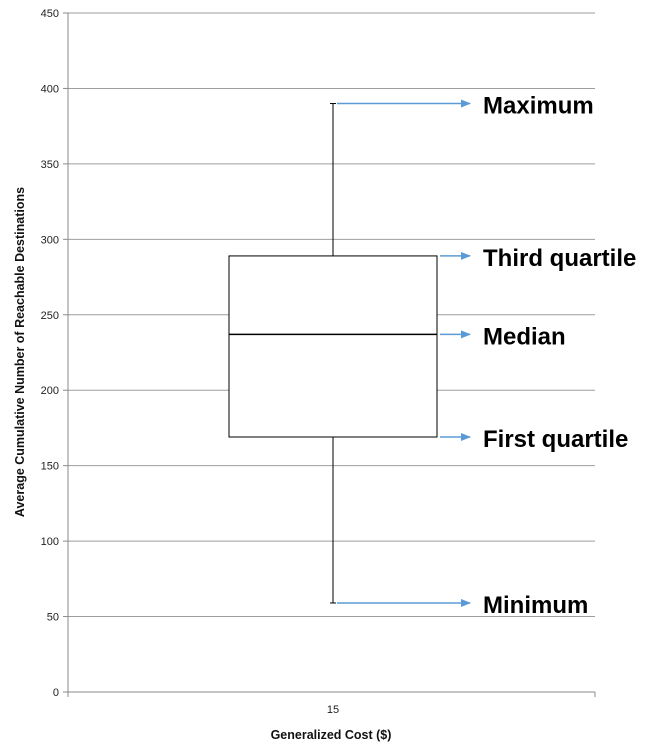  Describe the element at coordinates (56, 693) in the screenshot. I see `y-tick-label: 0` at that location.